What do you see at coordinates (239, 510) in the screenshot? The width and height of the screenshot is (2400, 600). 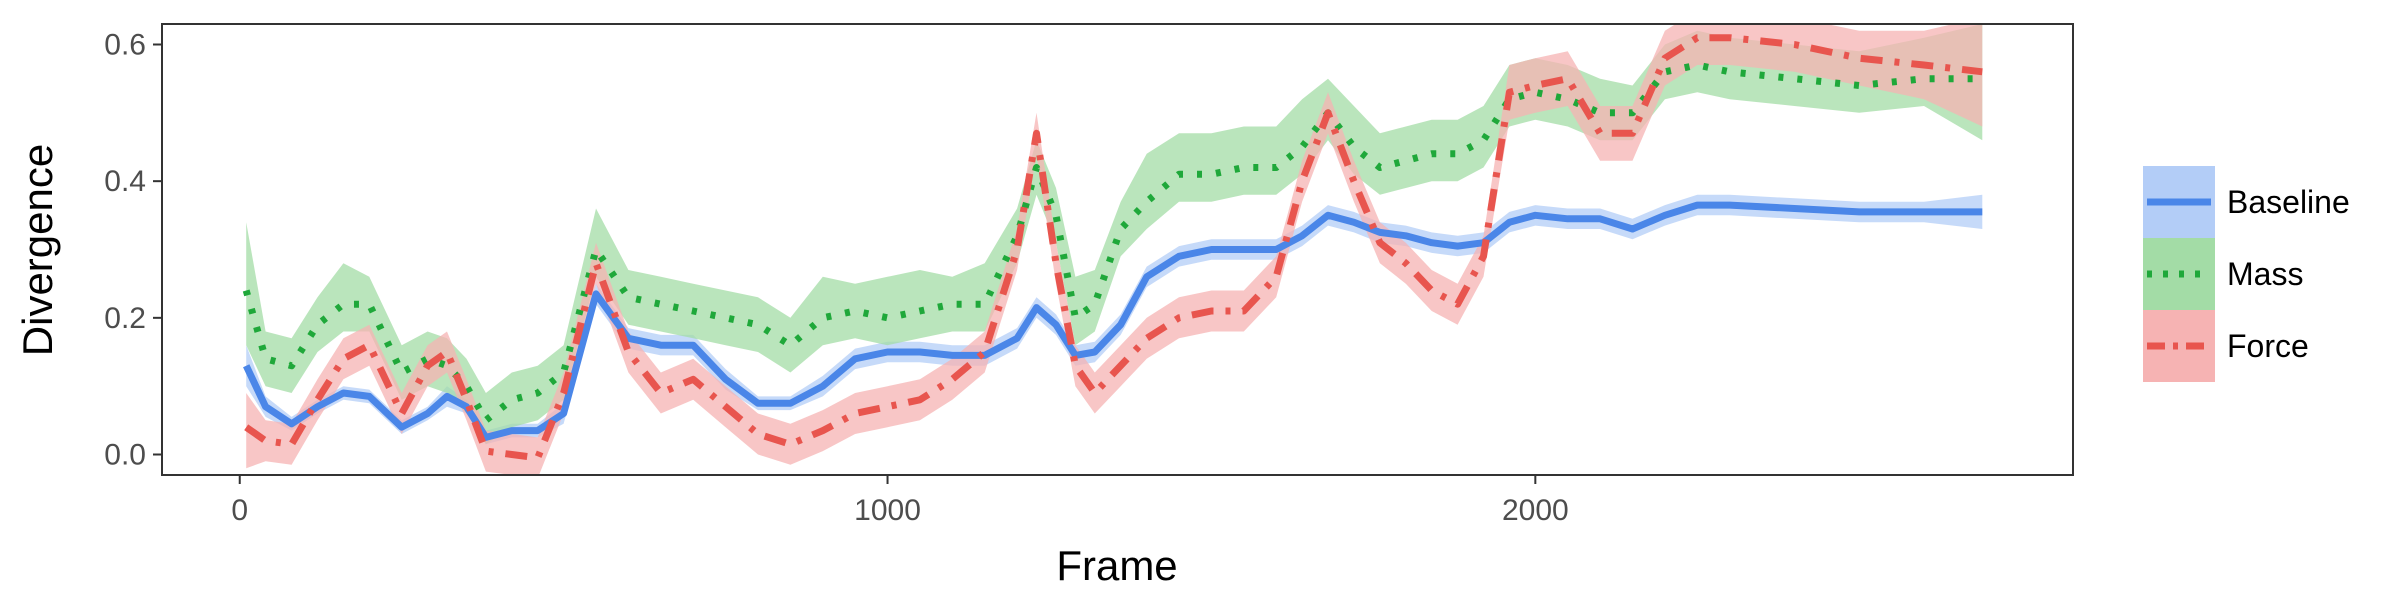 I see `x-tick-label: 0` at bounding box center [239, 510].